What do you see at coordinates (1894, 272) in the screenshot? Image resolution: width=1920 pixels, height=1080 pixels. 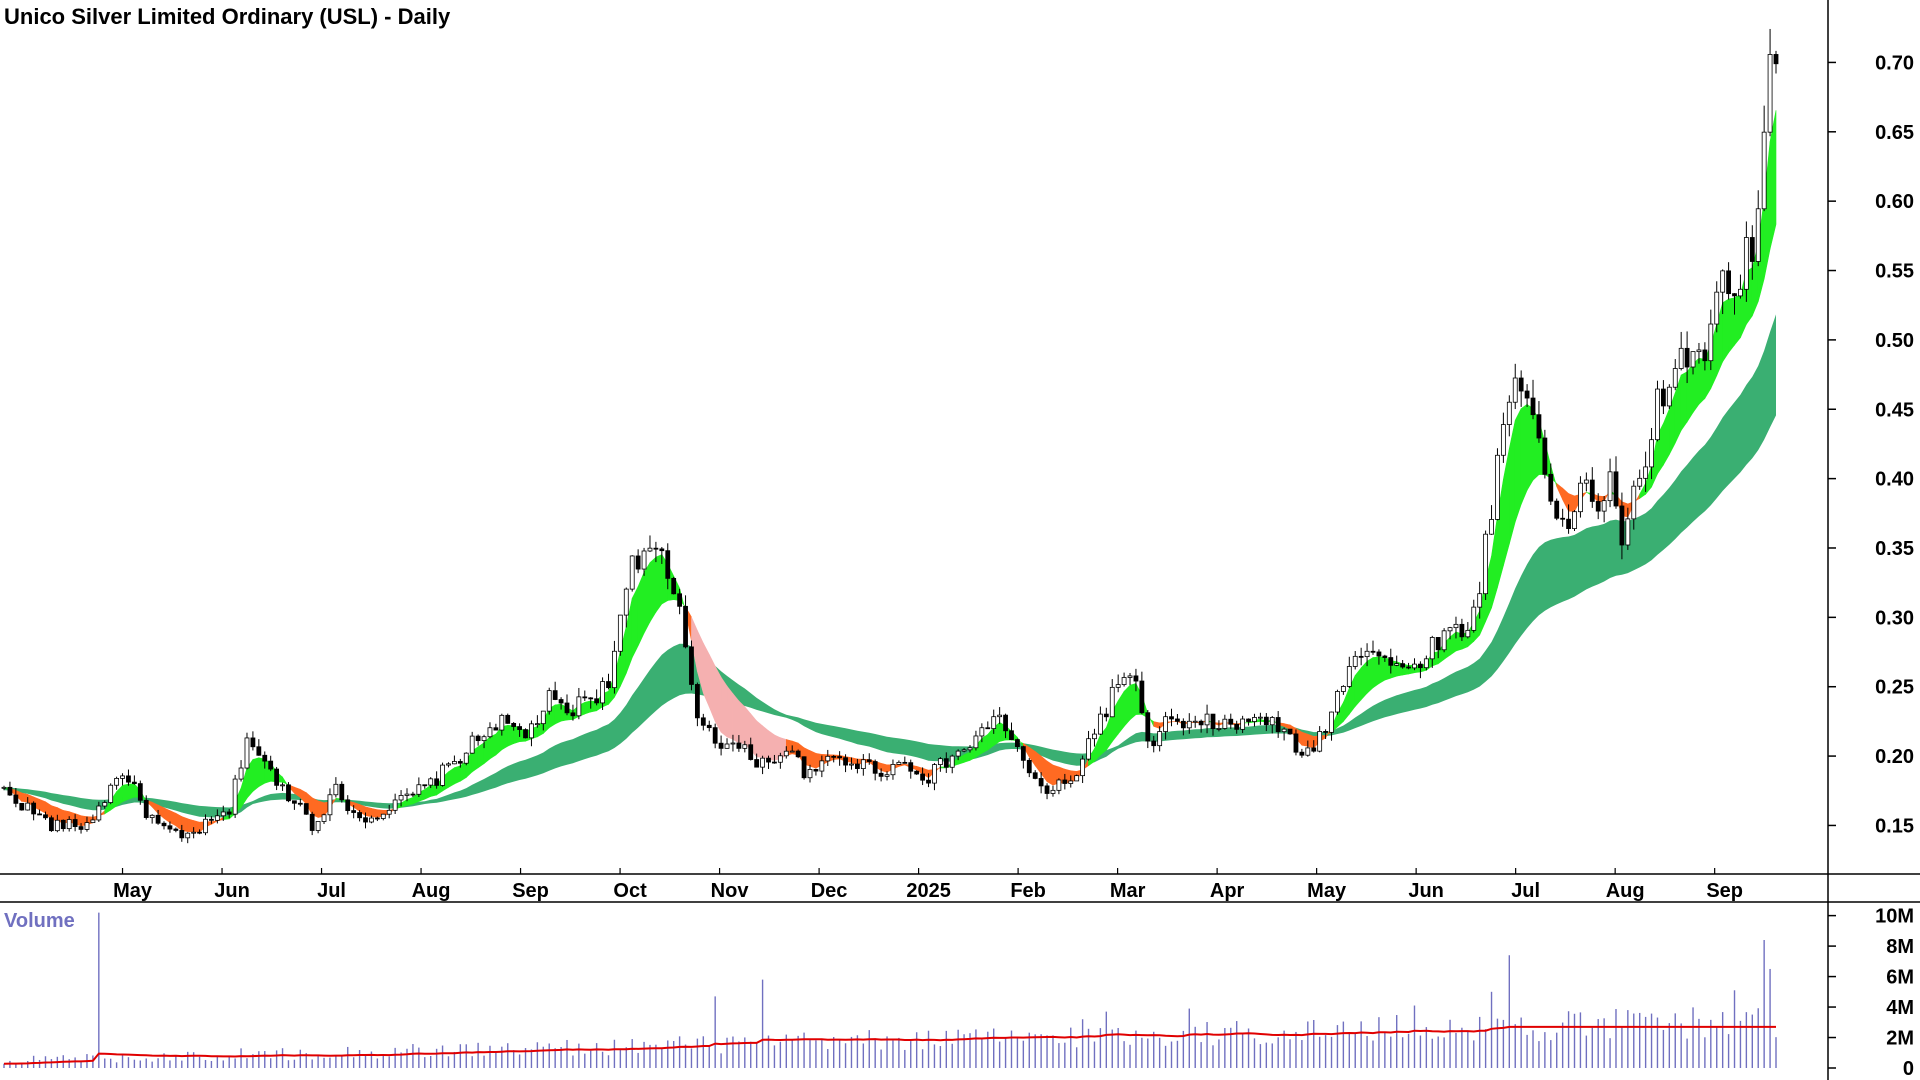 I see `price-tick-label: 0.55` at bounding box center [1894, 272].